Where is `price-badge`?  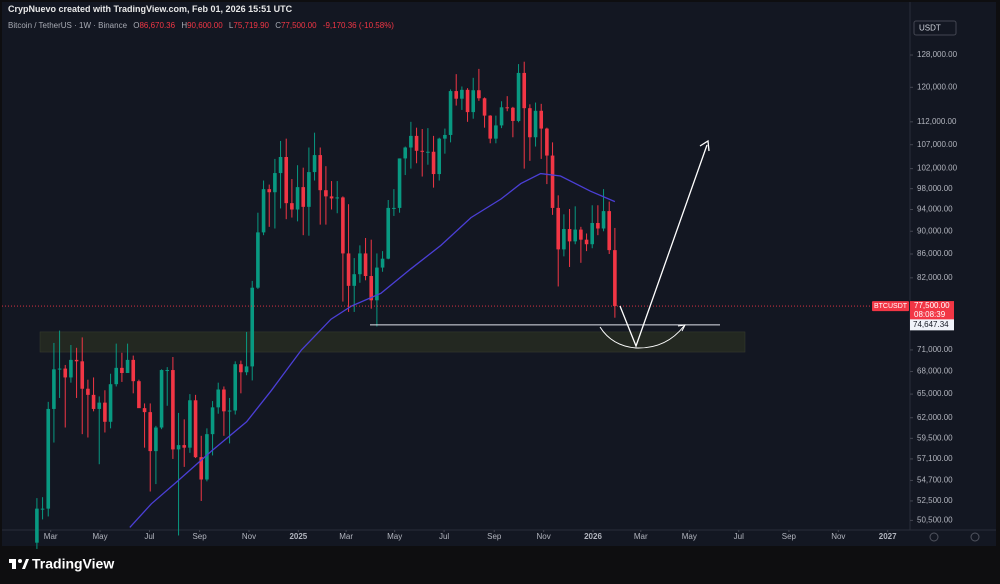 price-badge is located at coordinates (932, 311).